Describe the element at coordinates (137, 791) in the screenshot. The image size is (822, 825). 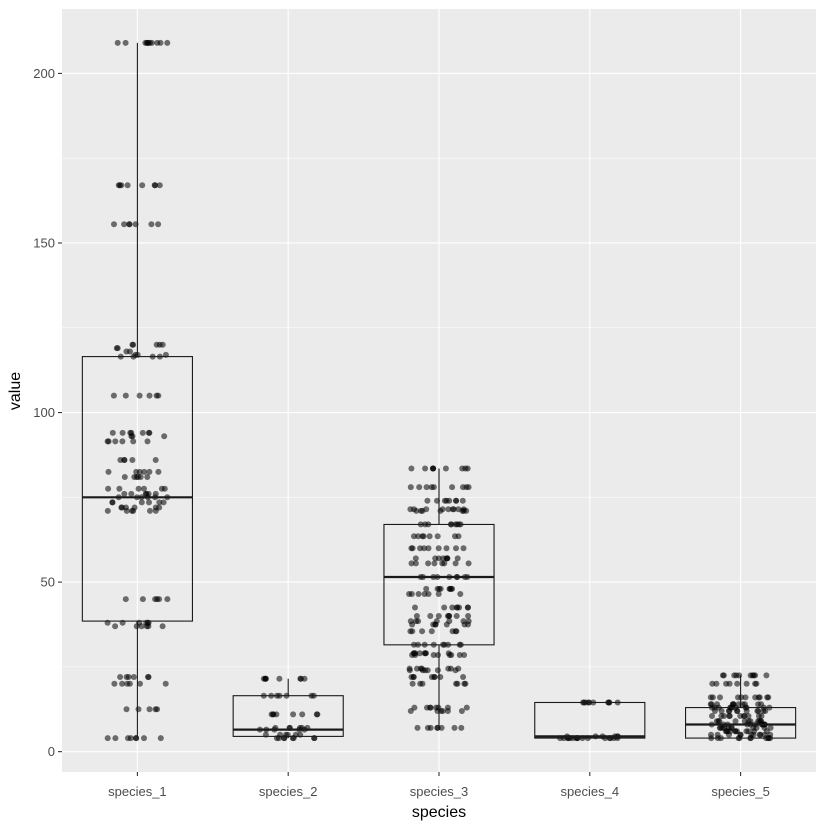
I see `x-tick-label: species_1` at that location.